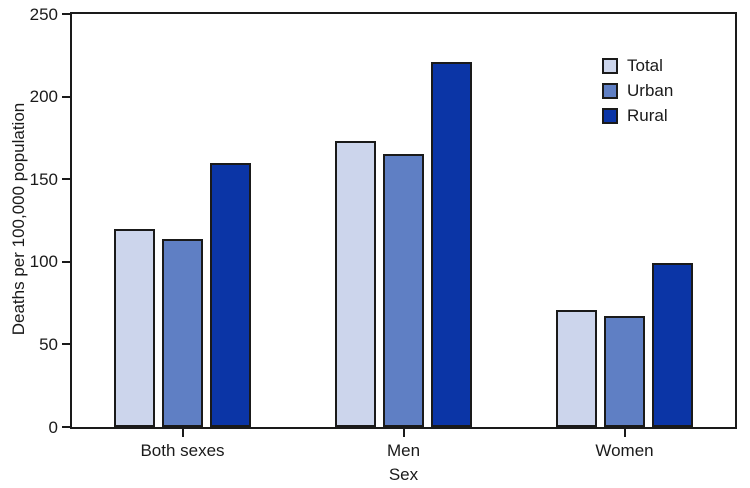 This screenshot has height=488, width=750. I want to click on y-axis-tick-label: 150, so click(43, 179).